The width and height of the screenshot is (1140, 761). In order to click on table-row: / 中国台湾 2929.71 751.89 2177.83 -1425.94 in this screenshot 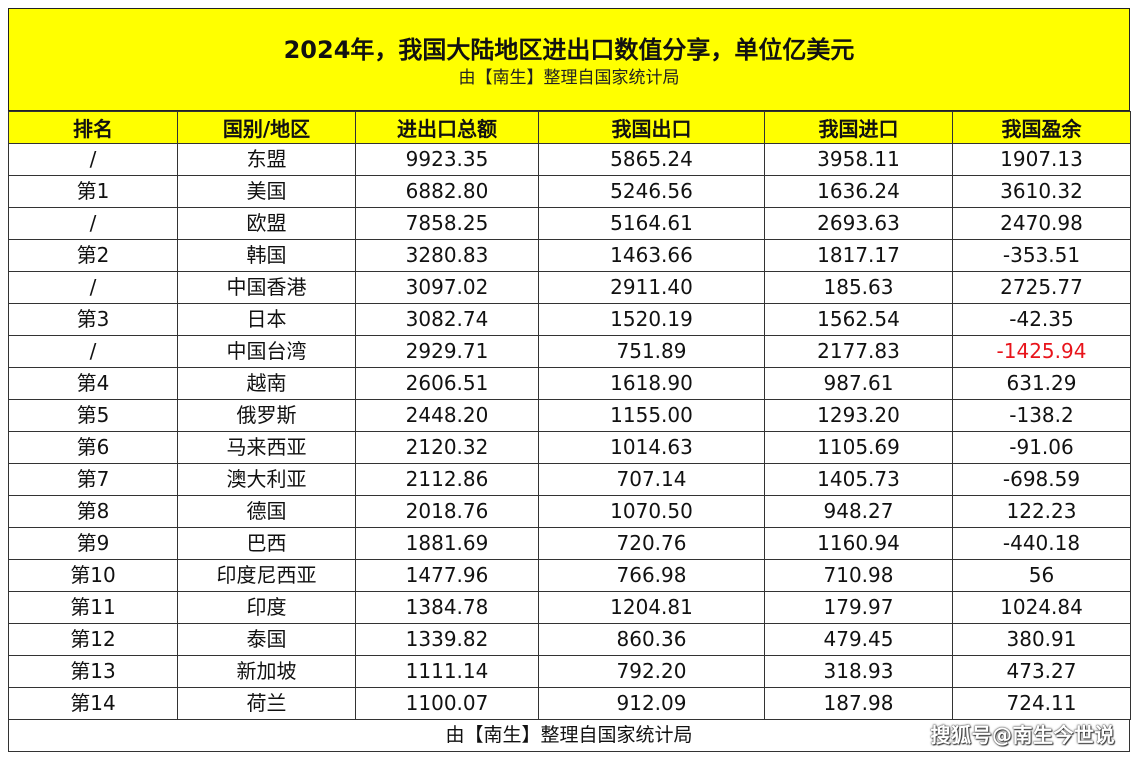, I will do `click(569, 351)`.